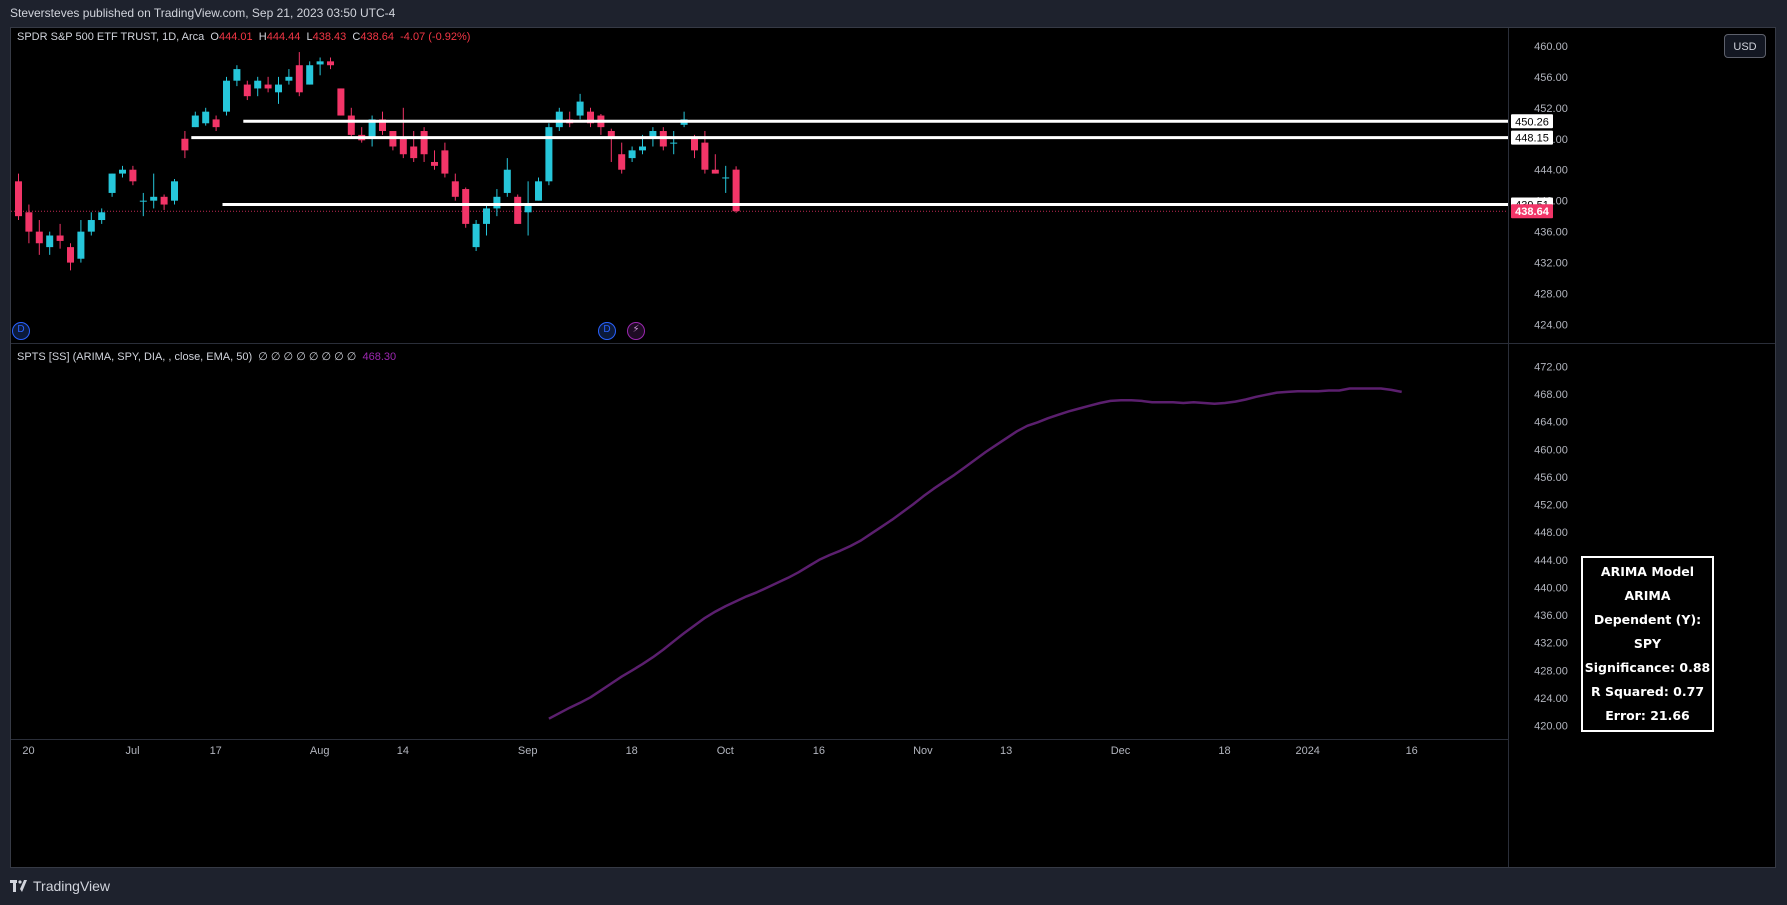 This screenshot has height=905, width=1787. Describe the element at coordinates (283, 37) in the screenshot. I see `high-value: 444.44` at that location.